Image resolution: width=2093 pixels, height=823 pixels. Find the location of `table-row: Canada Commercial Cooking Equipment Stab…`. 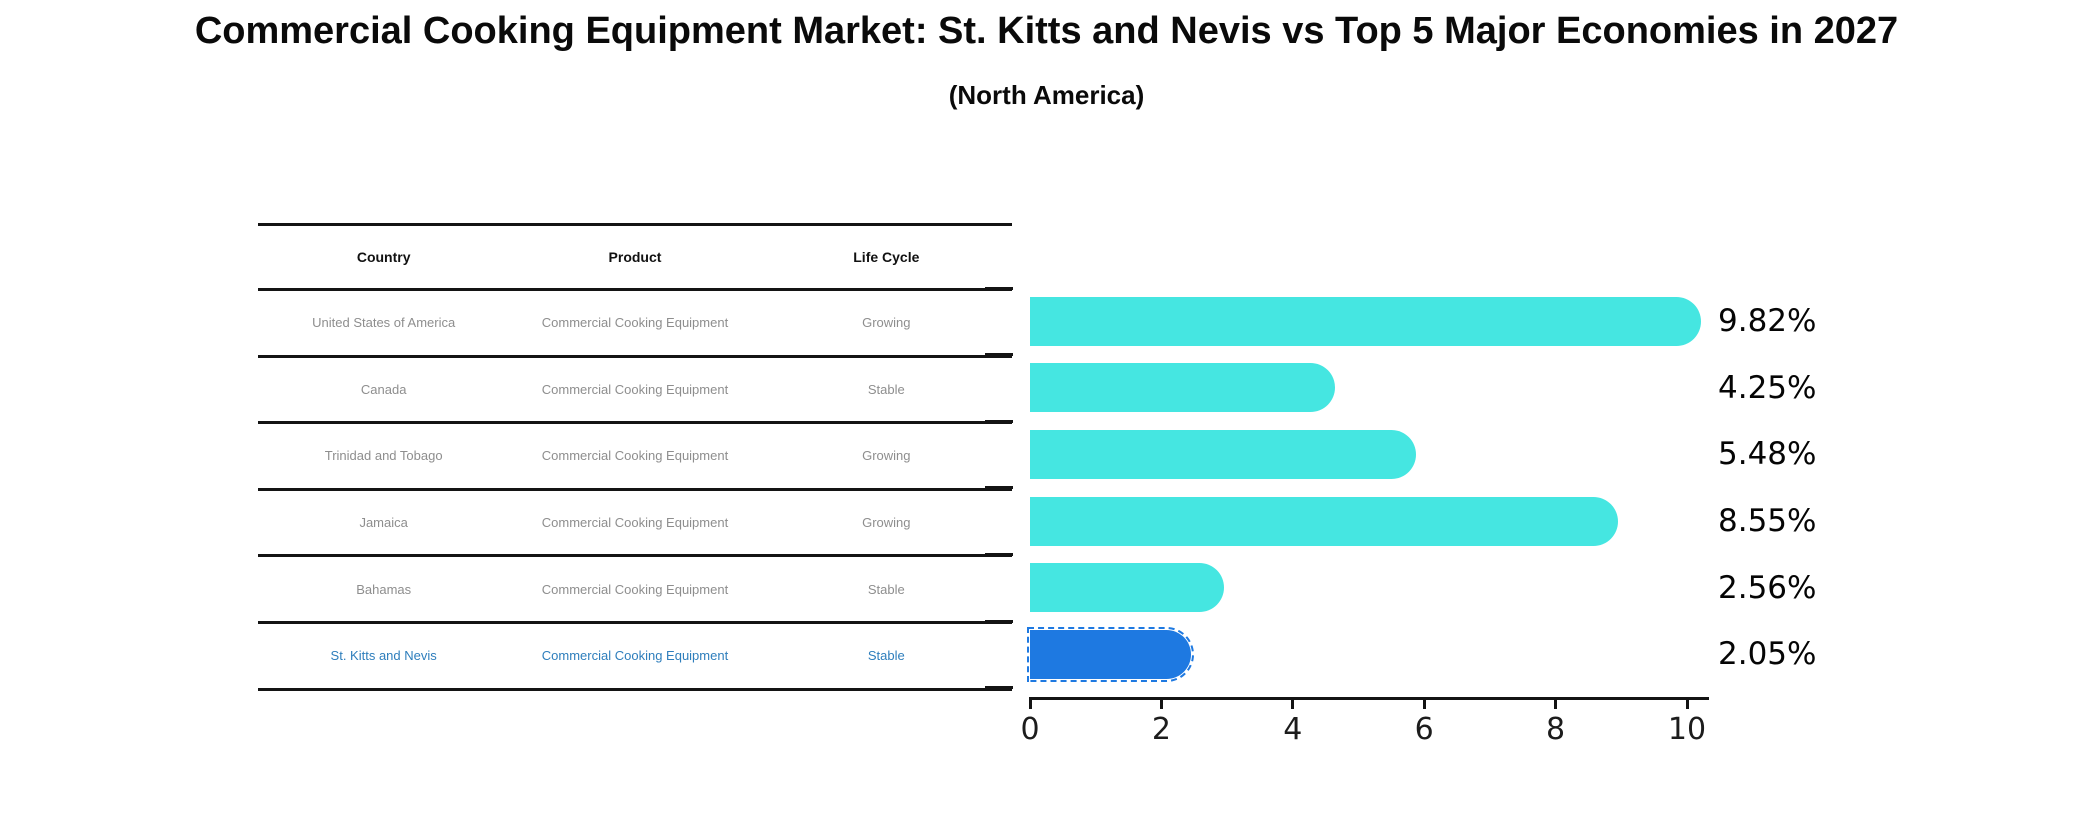

table-row: Canada Commercial Cooking Equipment Stab… is located at coordinates (635, 391).